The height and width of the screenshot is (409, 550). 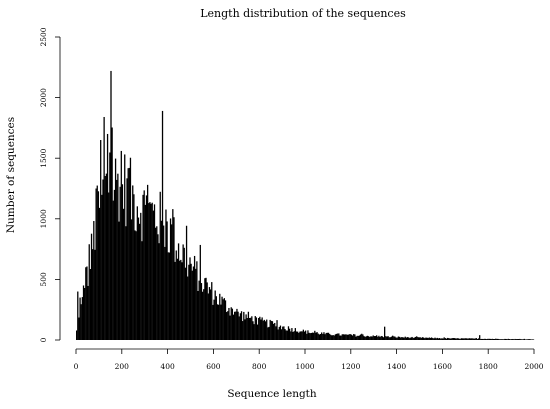 What do you see at coordinates (442, 366) in the screenshot?
I see `x-tick-label: 1600` at bounding box center [442, 366].